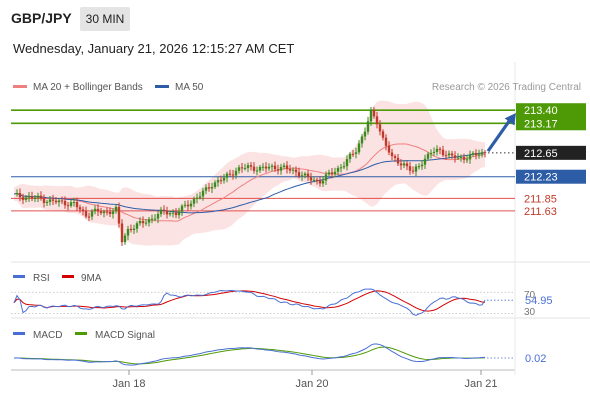  I want to click on macd-signal-line, so click(249, 355).